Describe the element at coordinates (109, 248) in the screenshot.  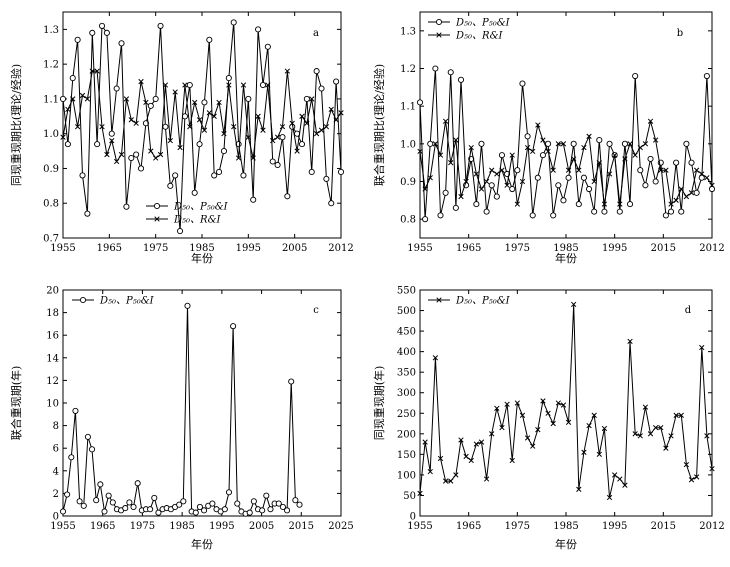
I see `x-tick-label: 1965` at that location.